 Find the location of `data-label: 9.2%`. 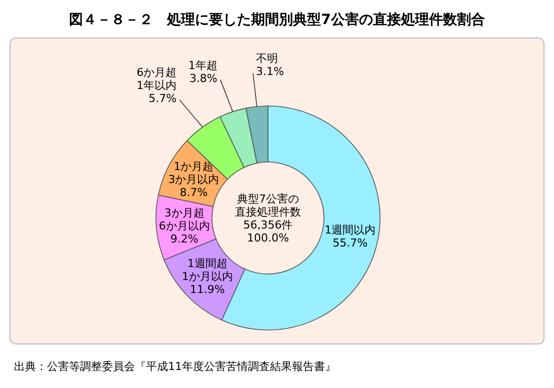

data-label: 9.2% is located at coordinates (184, 239).